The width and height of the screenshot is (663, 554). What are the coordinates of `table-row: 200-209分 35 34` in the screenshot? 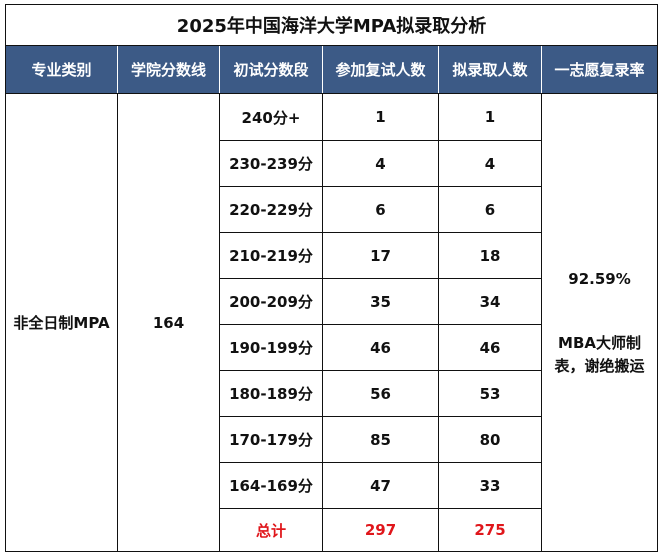 It's located at (332, 301).